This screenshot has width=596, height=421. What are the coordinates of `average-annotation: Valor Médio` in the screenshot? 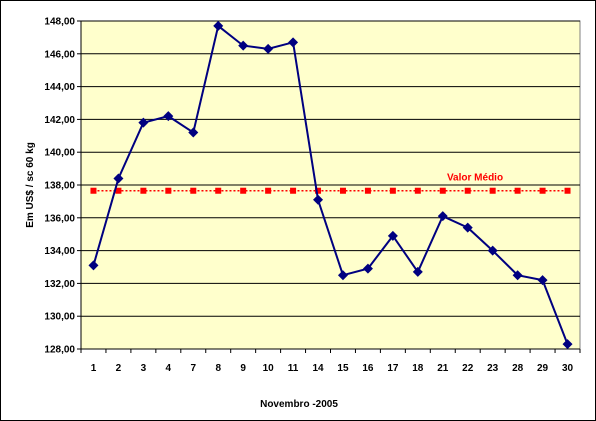 It's located at (475, 178).